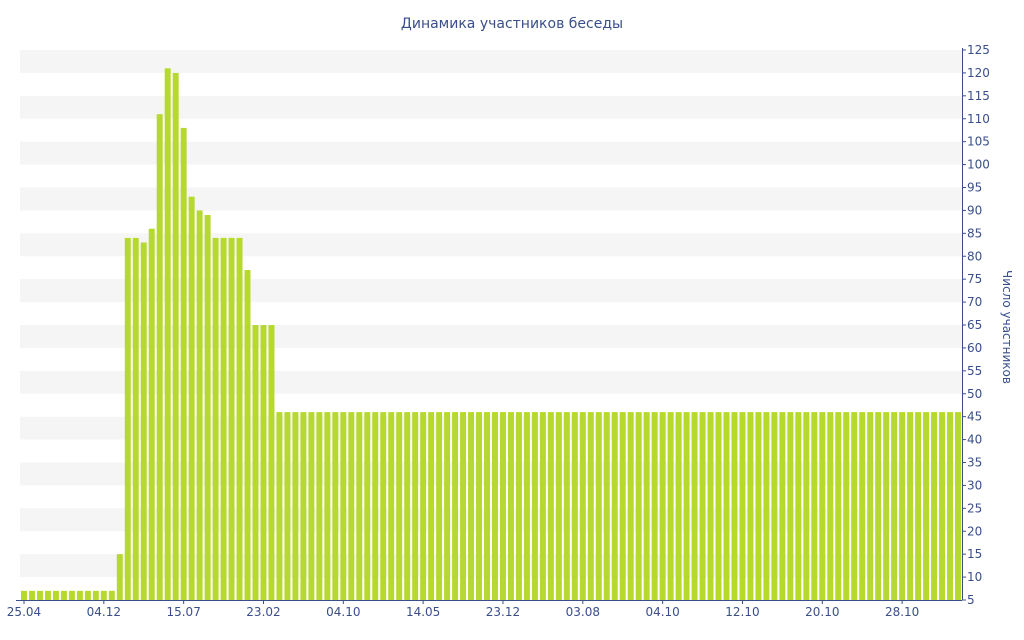 The height and width of the screenshot is (640, 1024). Describe the element at coordinates (343, 612) in the screenshot. I see `x-tick-label: 04.10` at that location.